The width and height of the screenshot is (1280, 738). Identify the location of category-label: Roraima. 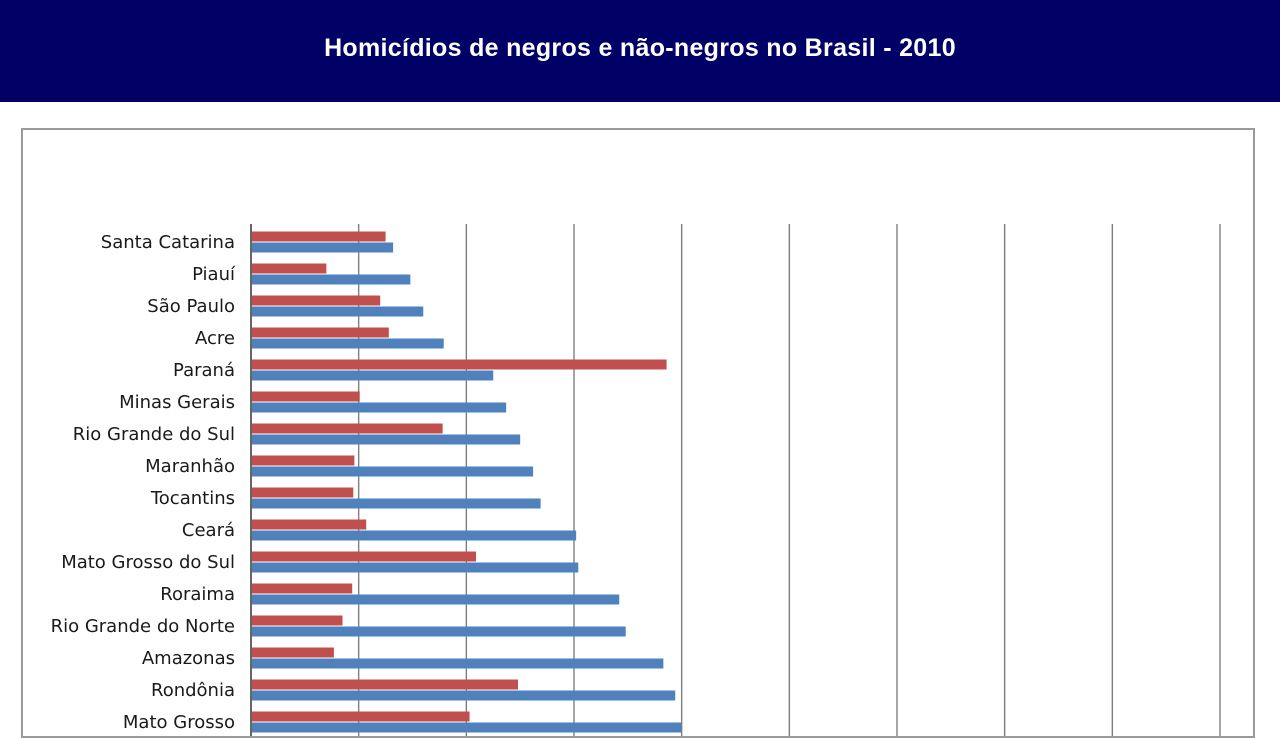
(197, 594).